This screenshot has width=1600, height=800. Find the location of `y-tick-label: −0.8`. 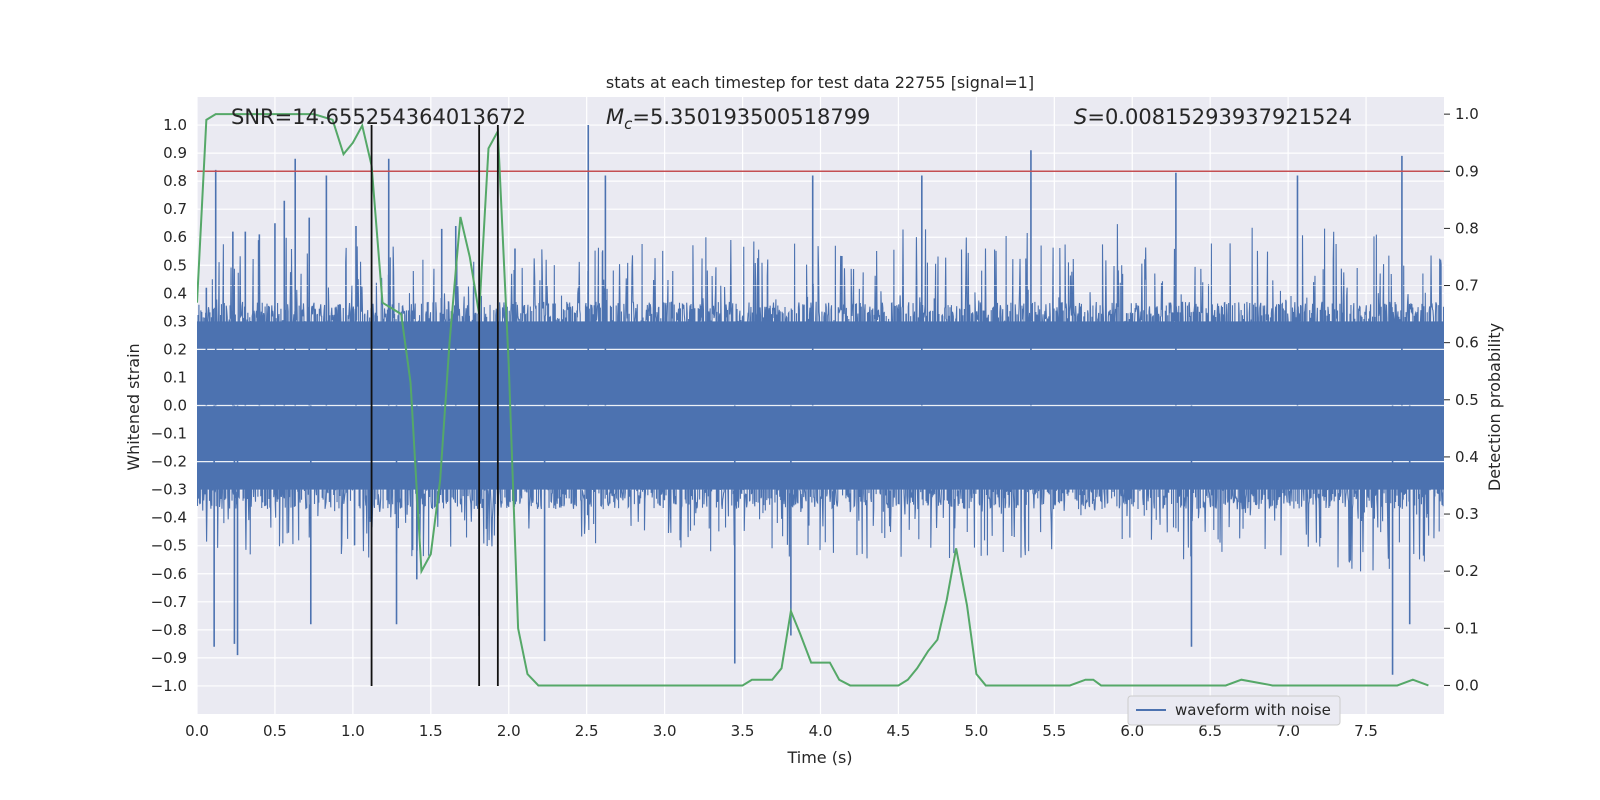

y-tick-label: −0.8 is located at coordinates (169, 630).